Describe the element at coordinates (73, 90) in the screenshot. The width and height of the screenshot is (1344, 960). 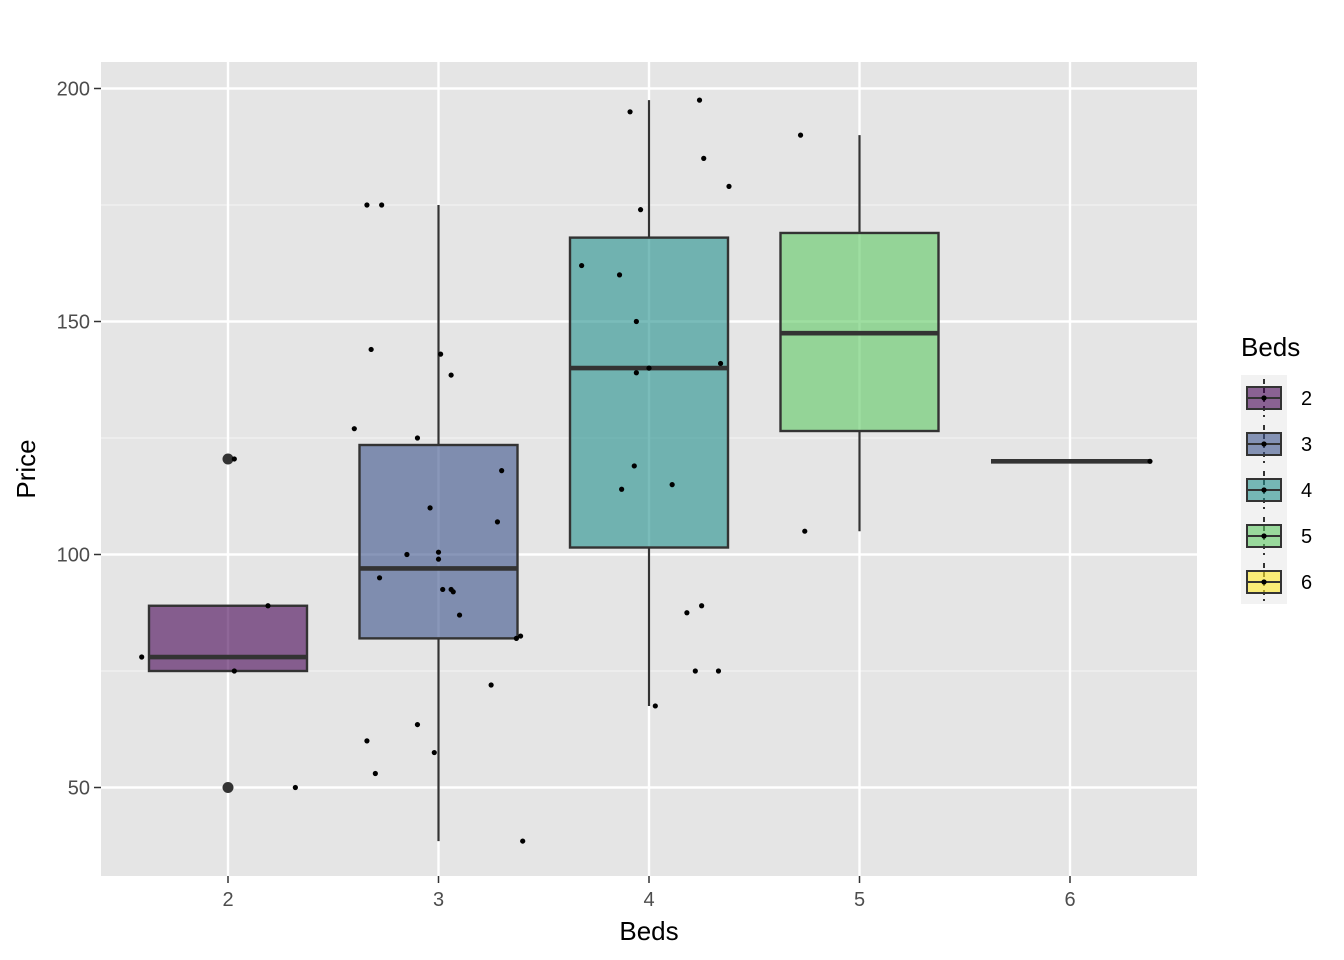
I see `y-tick-label: 200` at that location.